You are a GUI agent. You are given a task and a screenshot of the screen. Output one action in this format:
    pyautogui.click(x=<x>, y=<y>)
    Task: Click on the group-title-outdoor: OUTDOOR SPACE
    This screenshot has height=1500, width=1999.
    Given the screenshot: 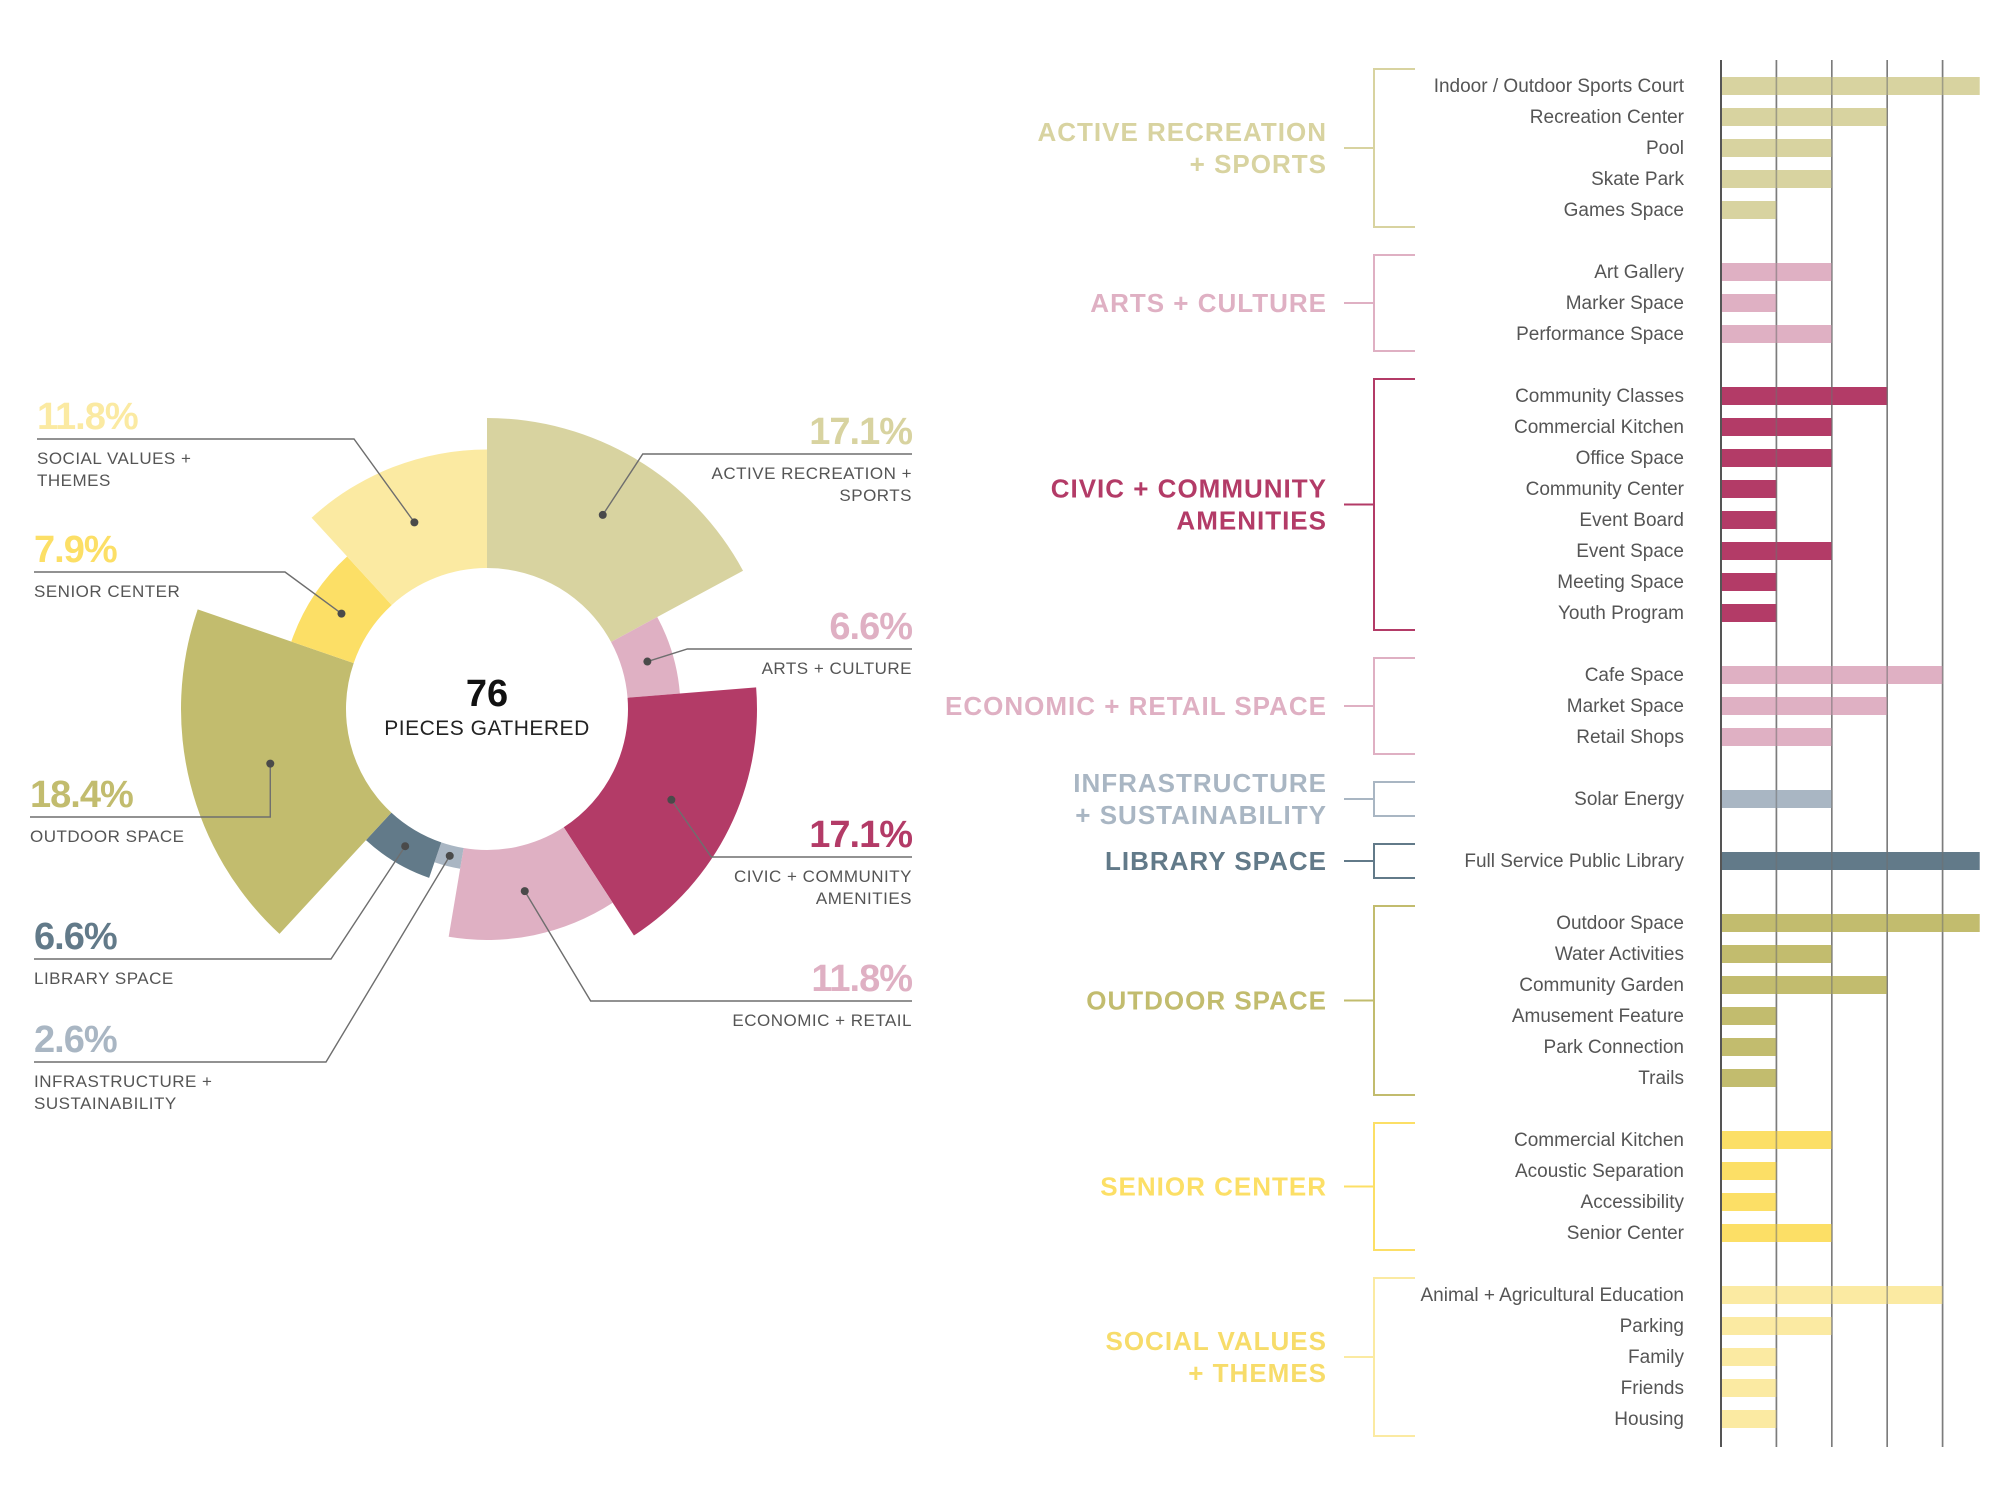 What is the action you would take?
    pyautogui.click(x=1206, y=1001)
    